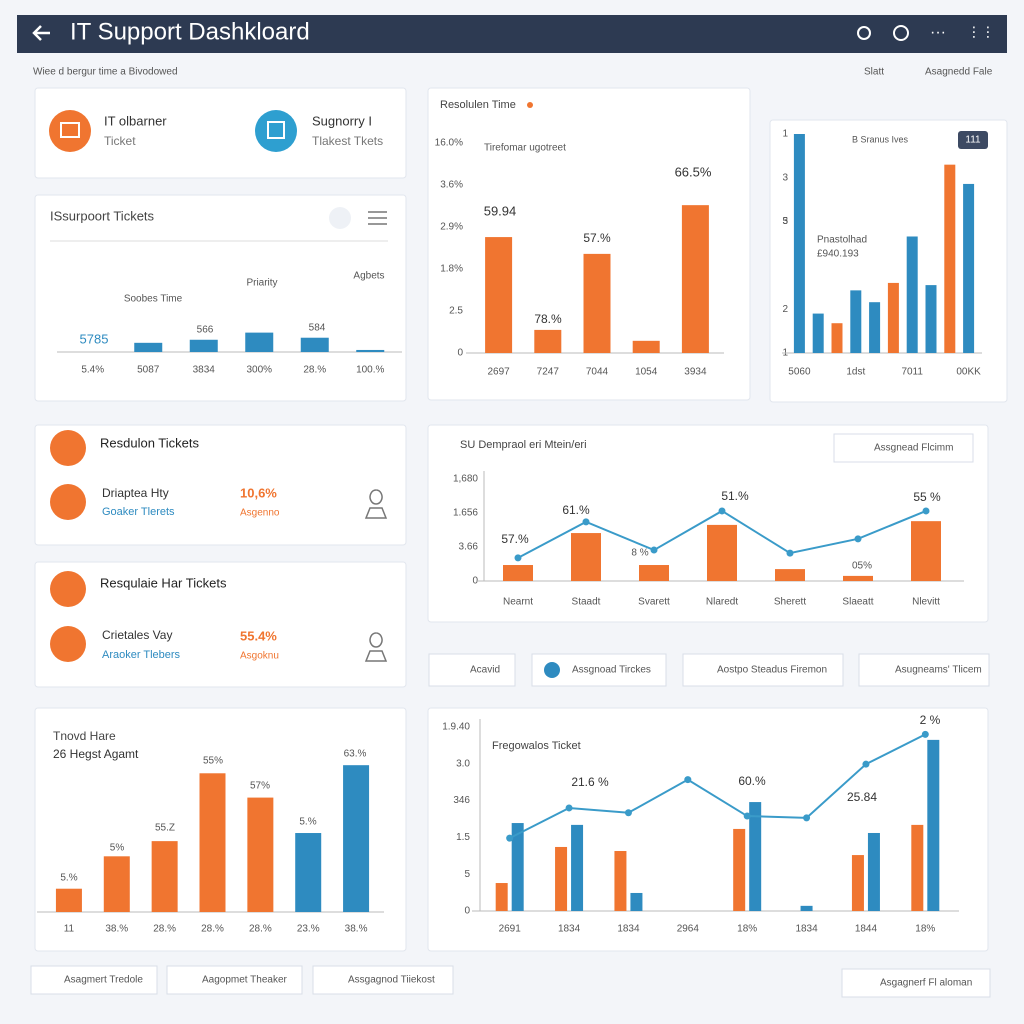 This screenshot has height=1024, width=1024. What do you see at coordinates (518, 602) in the screenshot?
I see `x-tick-label: Nearnt` at bounding box center [518, 602].